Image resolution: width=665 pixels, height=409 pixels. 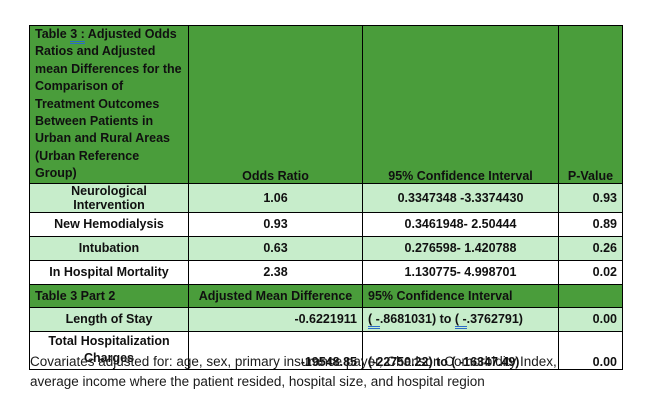 I want to click on confidence-interval-value: ( -.8681031) to ( -.3762791), so click(x=460, y=319).